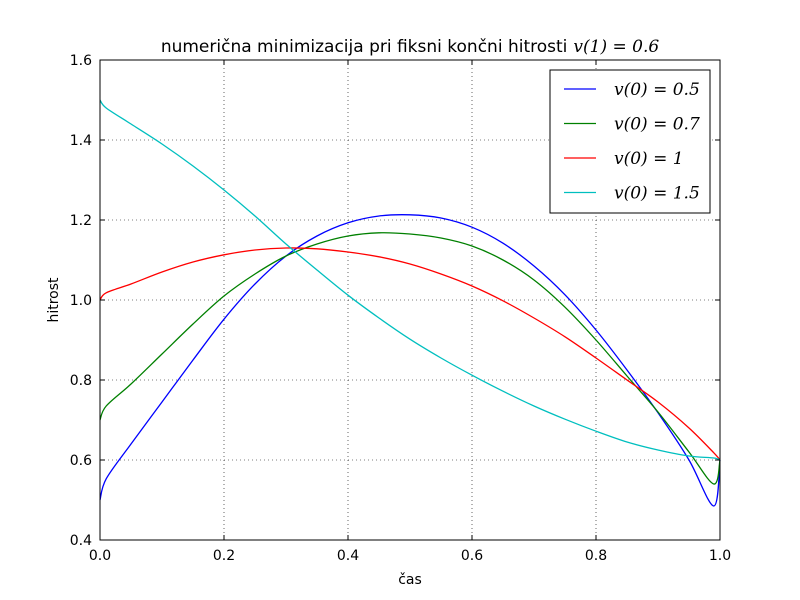 The image size is (800, 600). I want to click on x-tick-label: 0.4, so click(348, 556).